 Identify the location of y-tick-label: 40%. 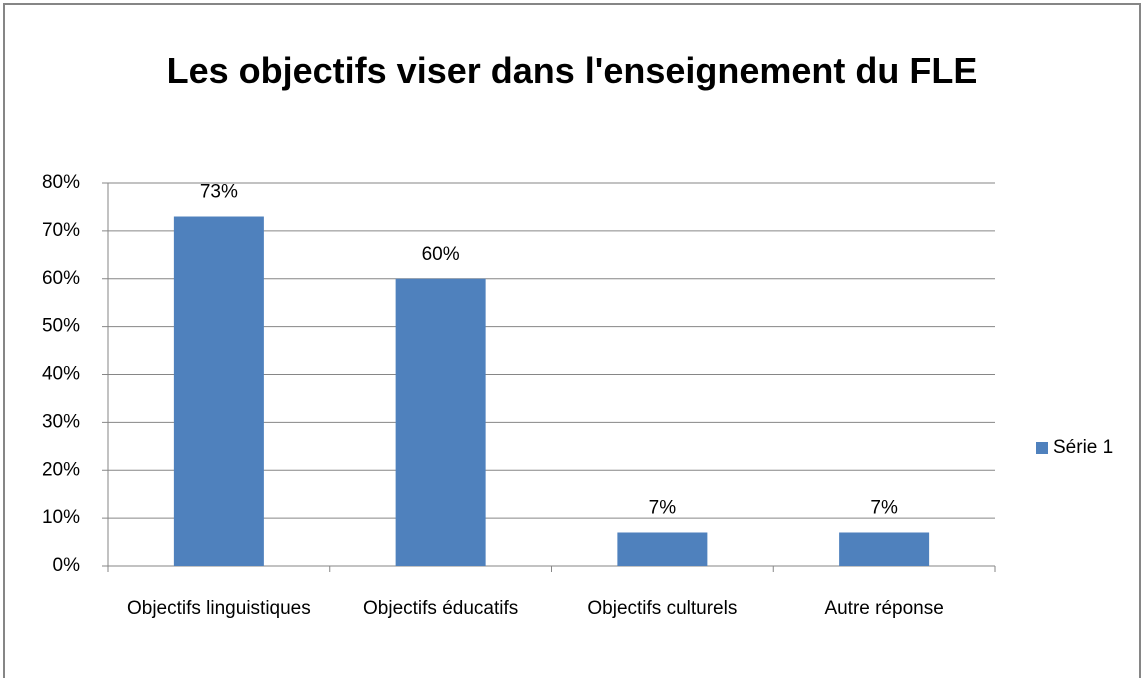
(61, 374).